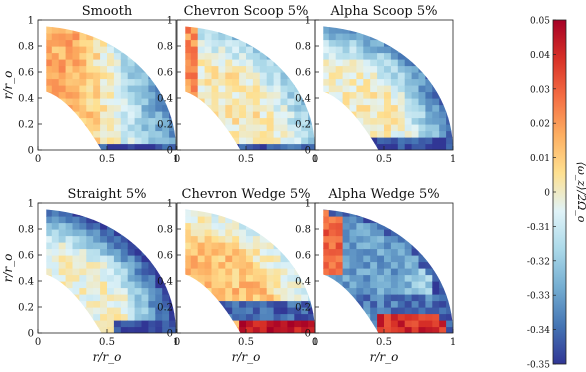 This screenshot has height=372, width=586. Describe the element at coordinates (547, 194) in the screenshot. I see `colorbar-tick-label: 0` at that location.